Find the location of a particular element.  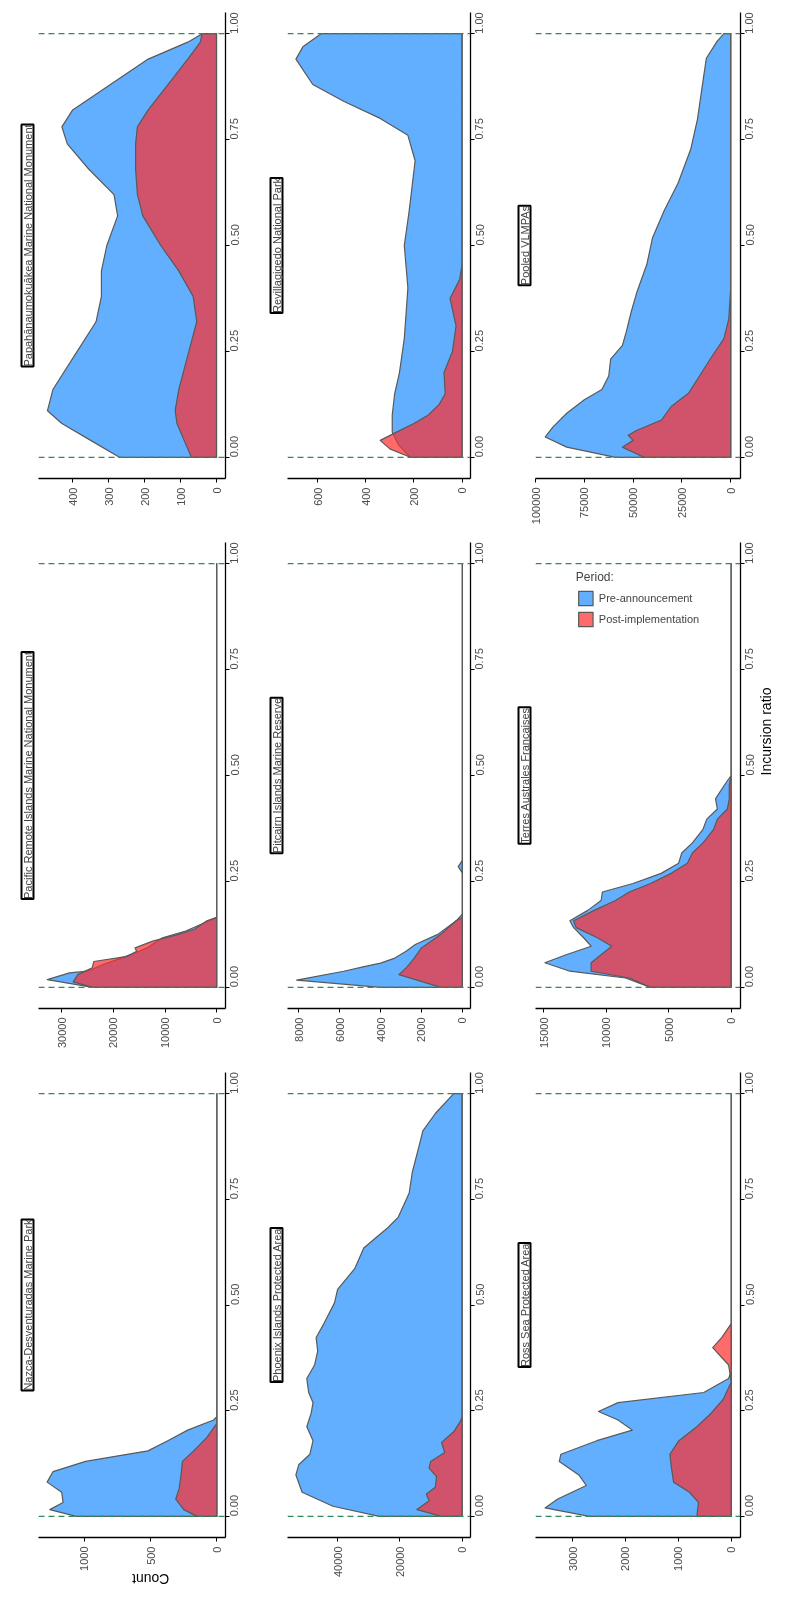

text: Terres Australes Françaises is located at coordinates (524, 775).